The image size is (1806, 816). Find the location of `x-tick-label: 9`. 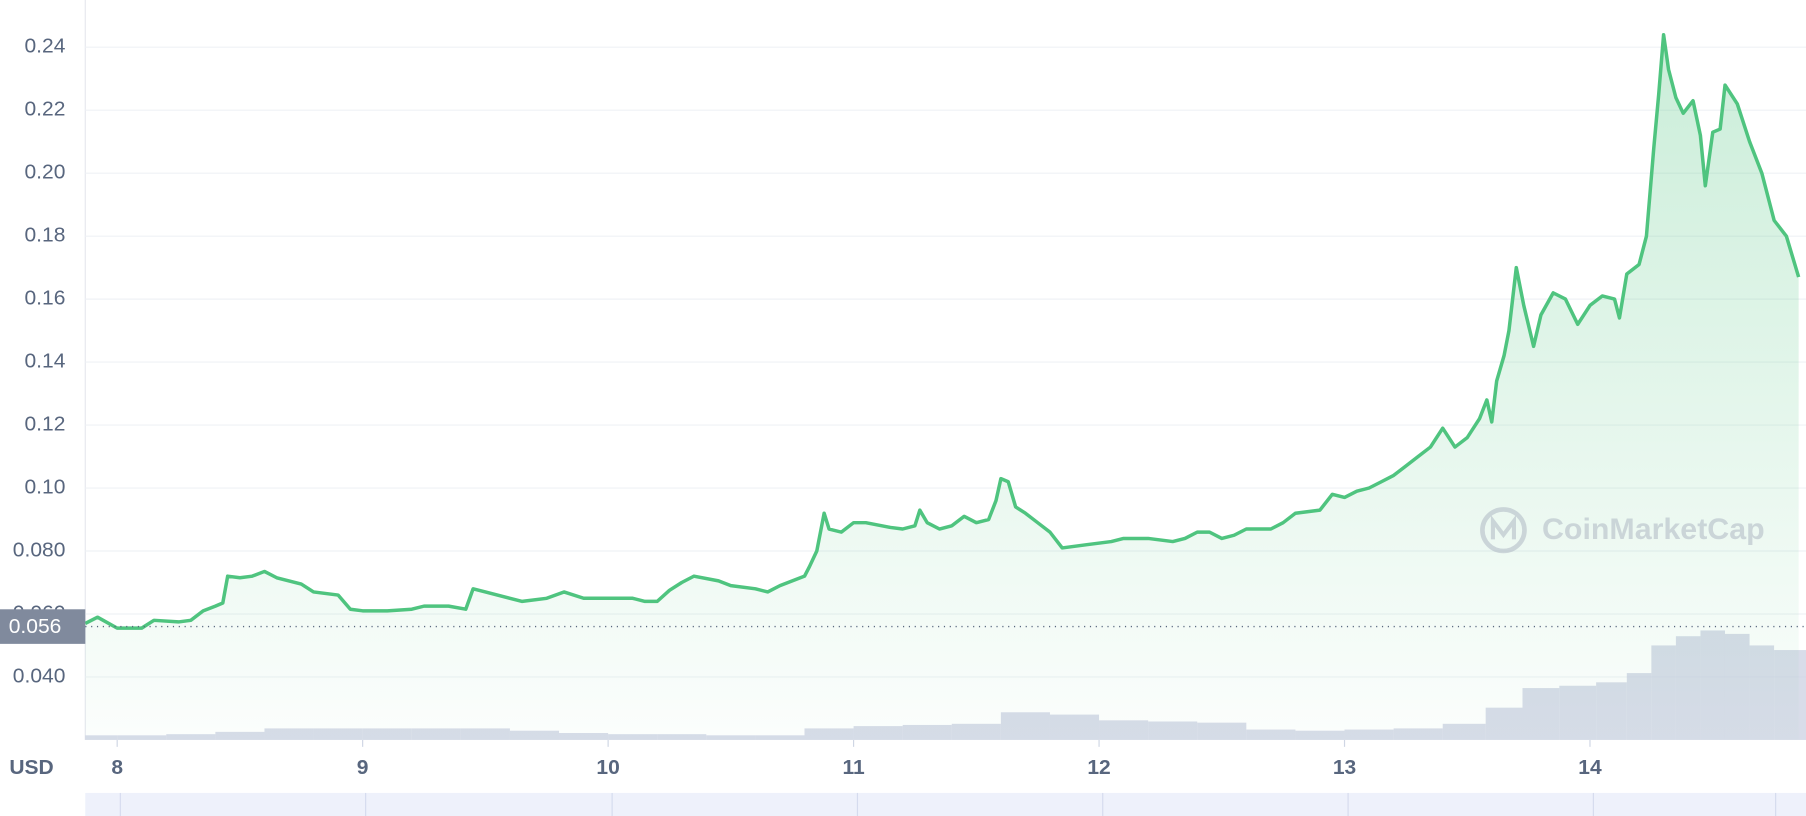

x-tick-label: 9 is located at coordinates (363, 767).